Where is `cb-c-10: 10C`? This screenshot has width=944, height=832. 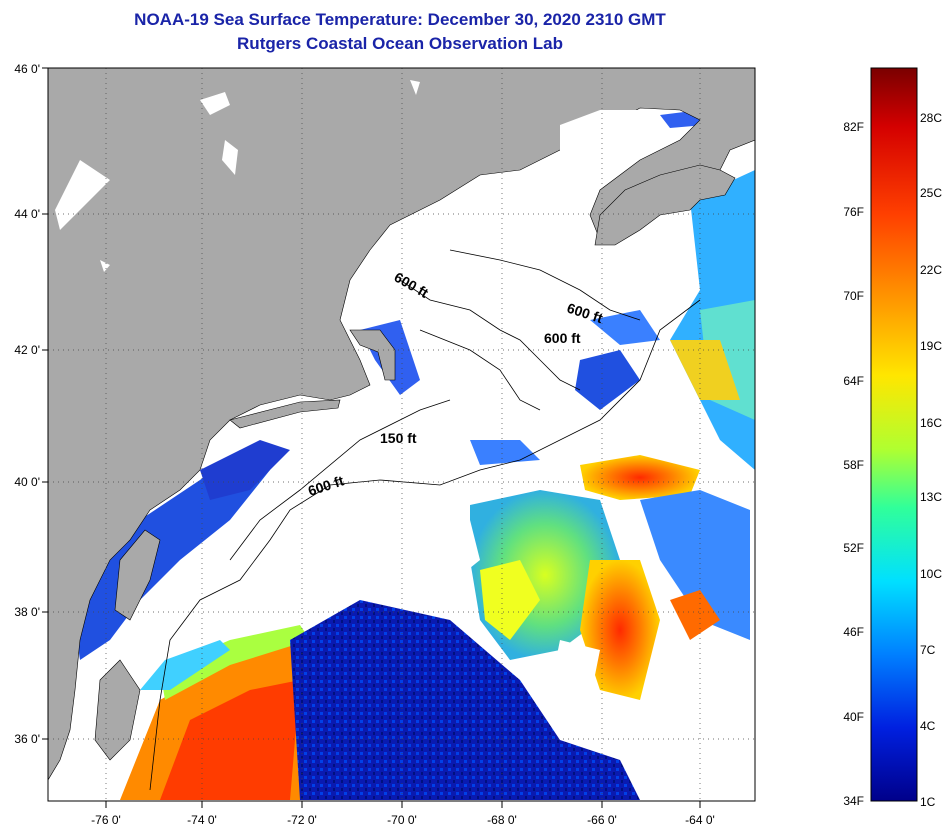
cb-c-10: 10C is located at coordinates (931, 574).